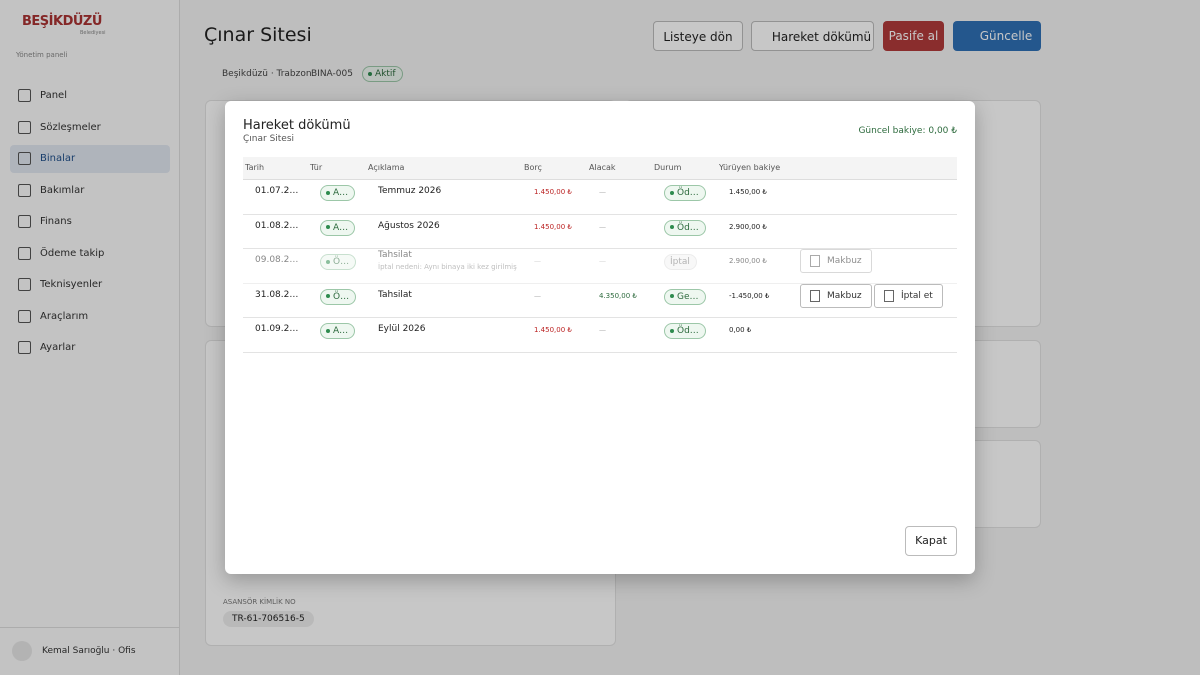 The height and width of the screenshot is (675, 1200). Describe the element at coordinates (255, 167) in the screenshot. I see `column-header: Tarih` at that location.